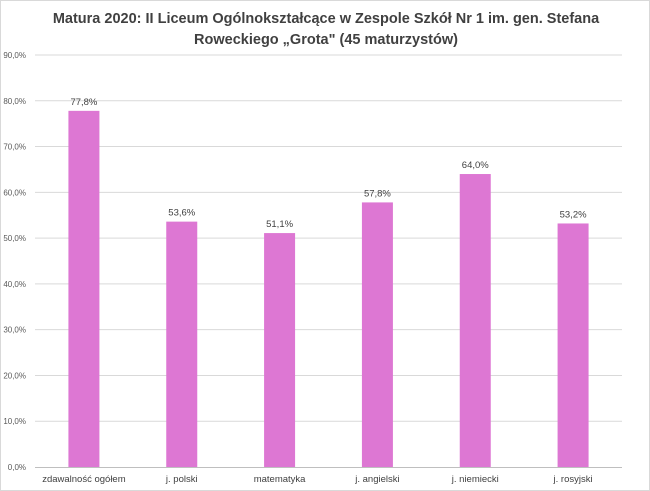  What do you see at coordinates (14, 375) in the screenshot?
I see `y-tick-label: 20,0%` at bounding box center [14, 375].